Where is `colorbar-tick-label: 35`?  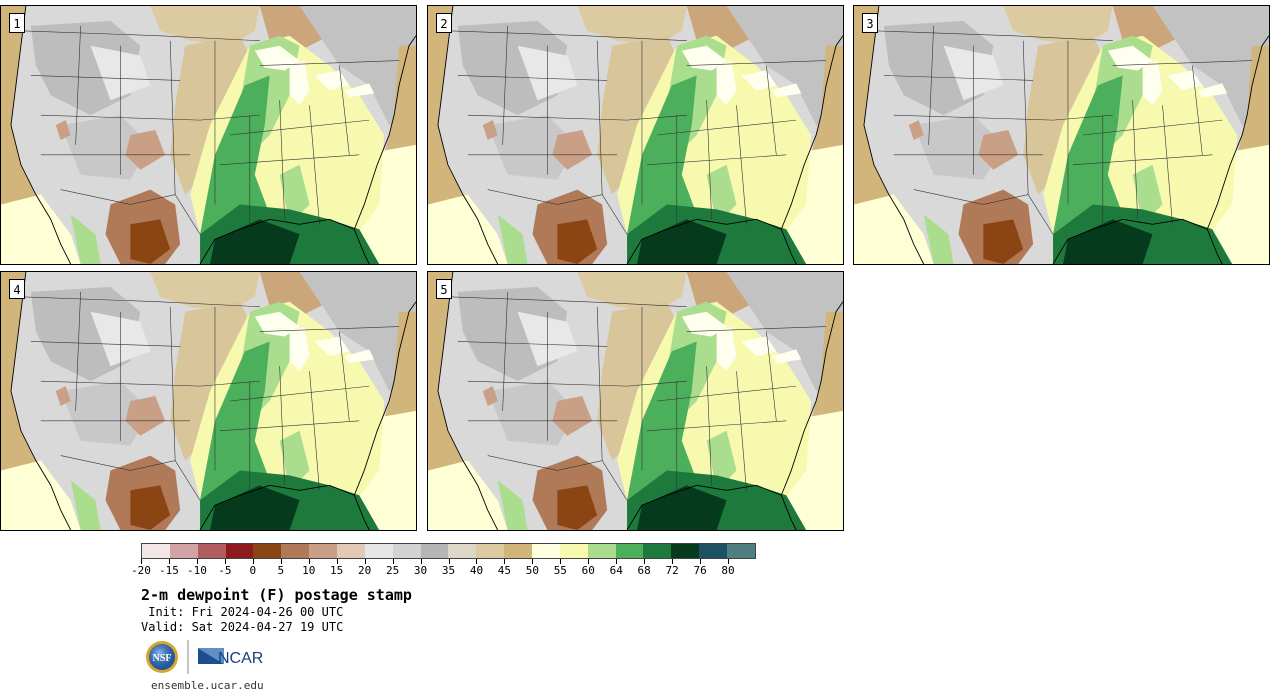 colorbar-tick-label: 35 is located at coordinates (448, 570).